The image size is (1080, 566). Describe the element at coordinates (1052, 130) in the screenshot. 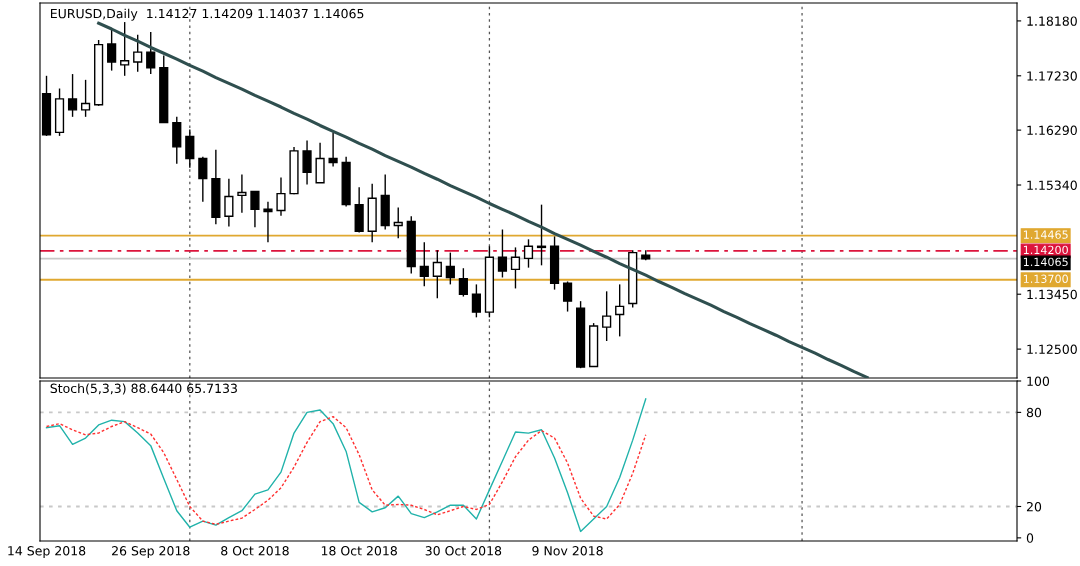

I see `y-tick-label: 1.16290` at that location.